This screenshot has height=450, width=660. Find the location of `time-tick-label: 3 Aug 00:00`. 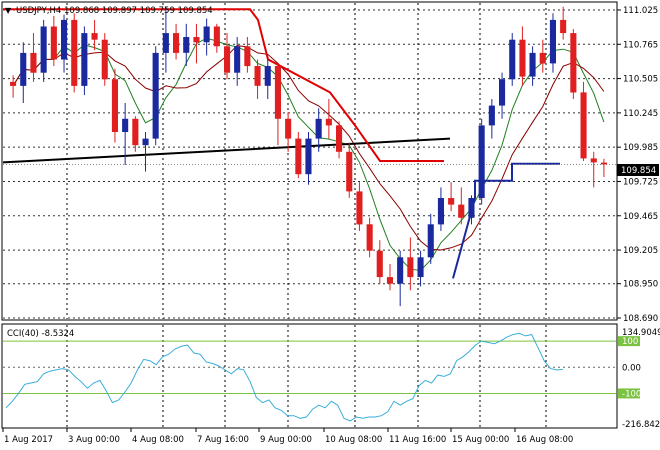

time-tick-label: 3 Aug 00:00 is located at coordinates (94, 440).